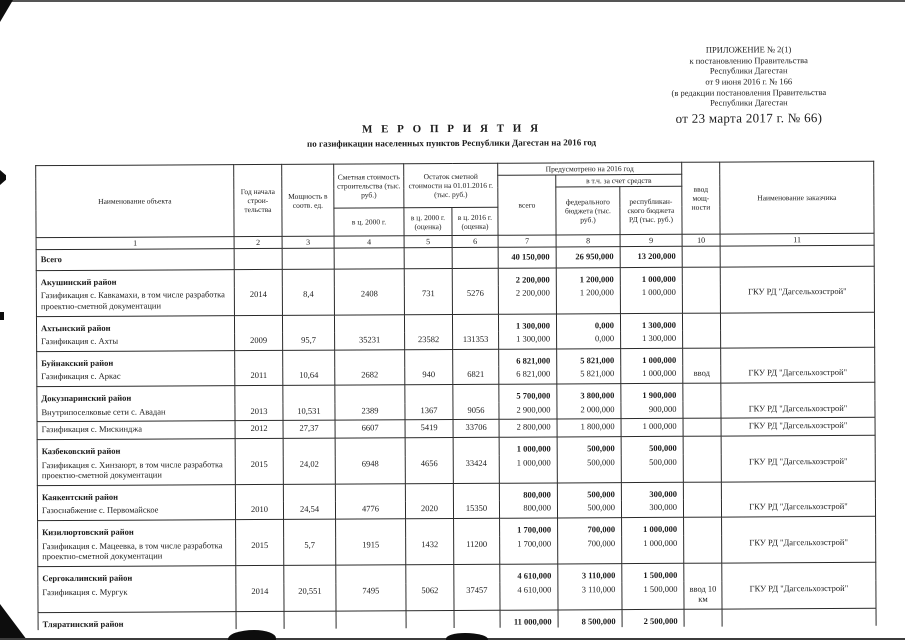 This screenshot has height=642, width=905. What do you see at coordinates (369, 300) in the screenshot?
I see `cell-cost: 2408` at bounding box center [369, 300].